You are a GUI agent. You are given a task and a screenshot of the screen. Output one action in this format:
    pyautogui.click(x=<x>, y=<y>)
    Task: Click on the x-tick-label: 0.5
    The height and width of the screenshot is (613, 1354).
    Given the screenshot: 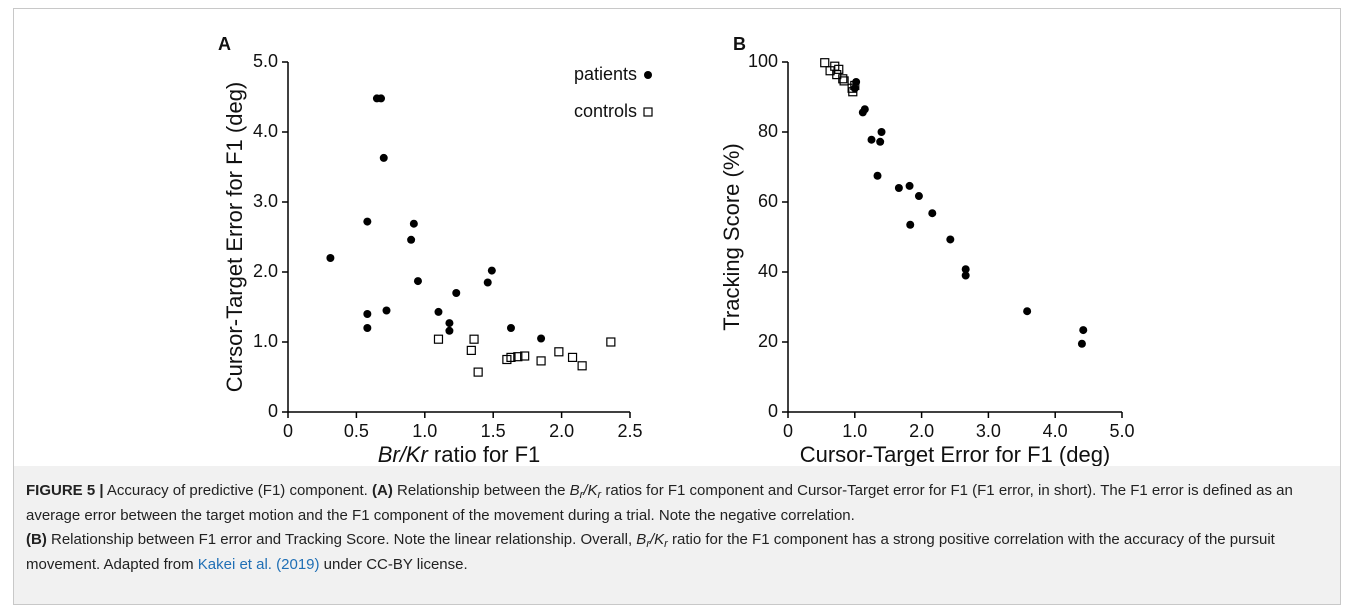 What is the action you would take?
    pyautogui.click(x=356, y=431)
    